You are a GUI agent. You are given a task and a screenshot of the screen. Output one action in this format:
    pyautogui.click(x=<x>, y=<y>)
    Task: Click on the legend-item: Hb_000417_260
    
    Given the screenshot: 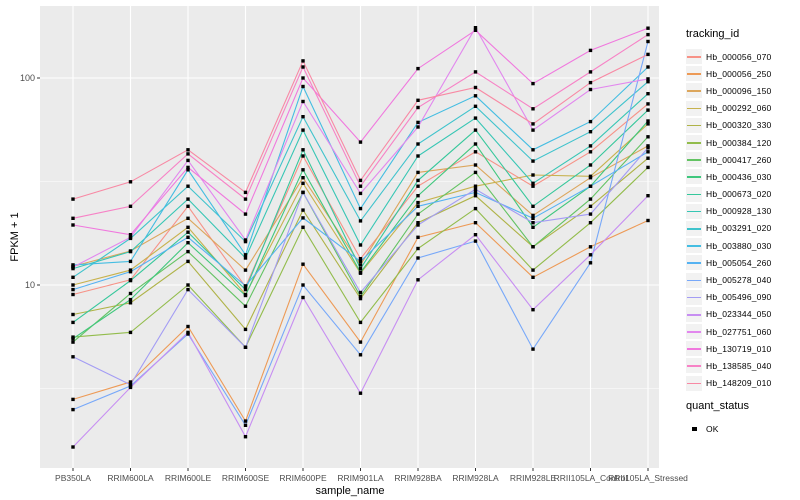 What is the action you would take?
    pyautogui.click(x=743, y=159)
    